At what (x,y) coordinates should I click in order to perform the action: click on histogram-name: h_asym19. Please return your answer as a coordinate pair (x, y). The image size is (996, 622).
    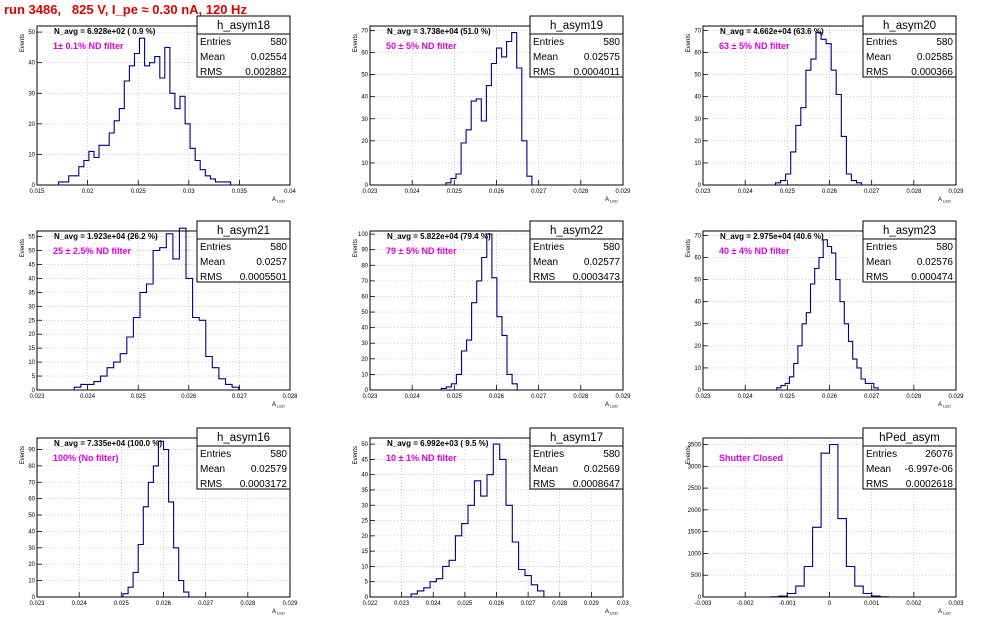
    Looking at the image, I should click on (576, 26).